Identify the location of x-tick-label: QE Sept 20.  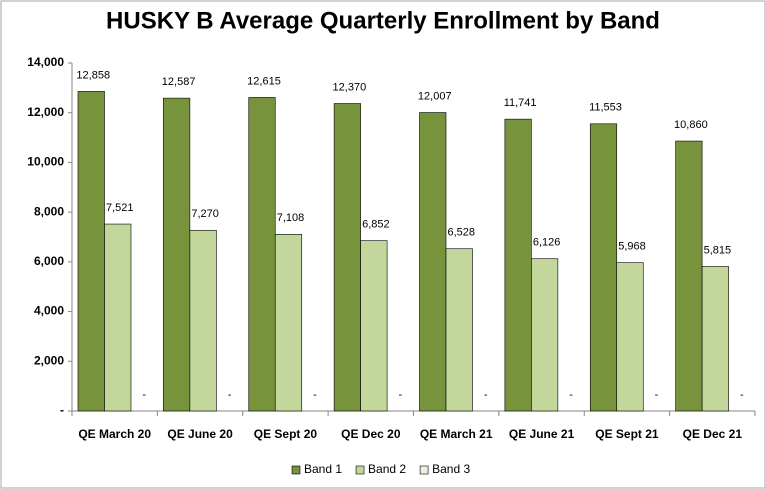
(286, 434).